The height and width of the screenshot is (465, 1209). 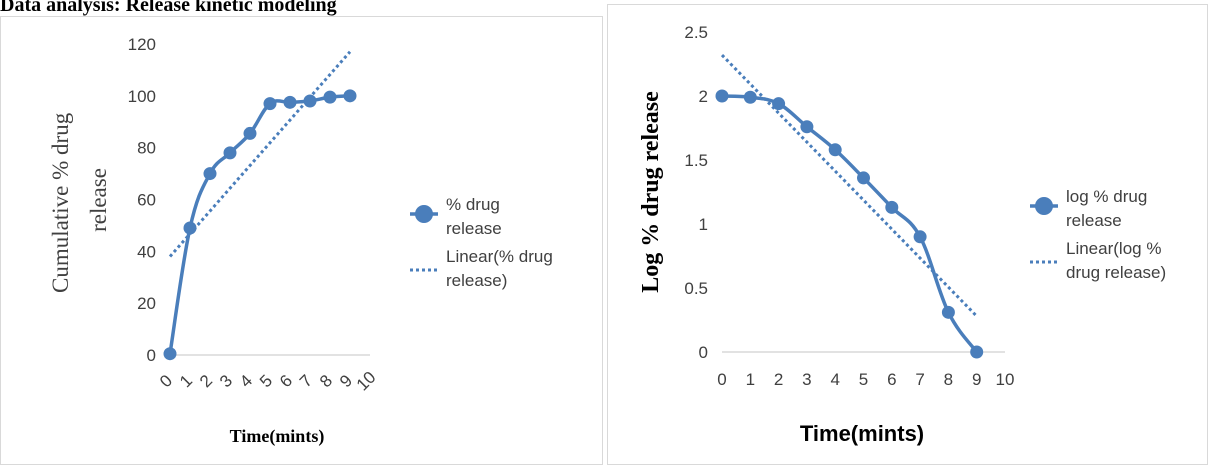 What do you see at coordinates (476, 280) in the screenshot?
I see `legend-trend-label: release)` at bounding box center [476, 280].